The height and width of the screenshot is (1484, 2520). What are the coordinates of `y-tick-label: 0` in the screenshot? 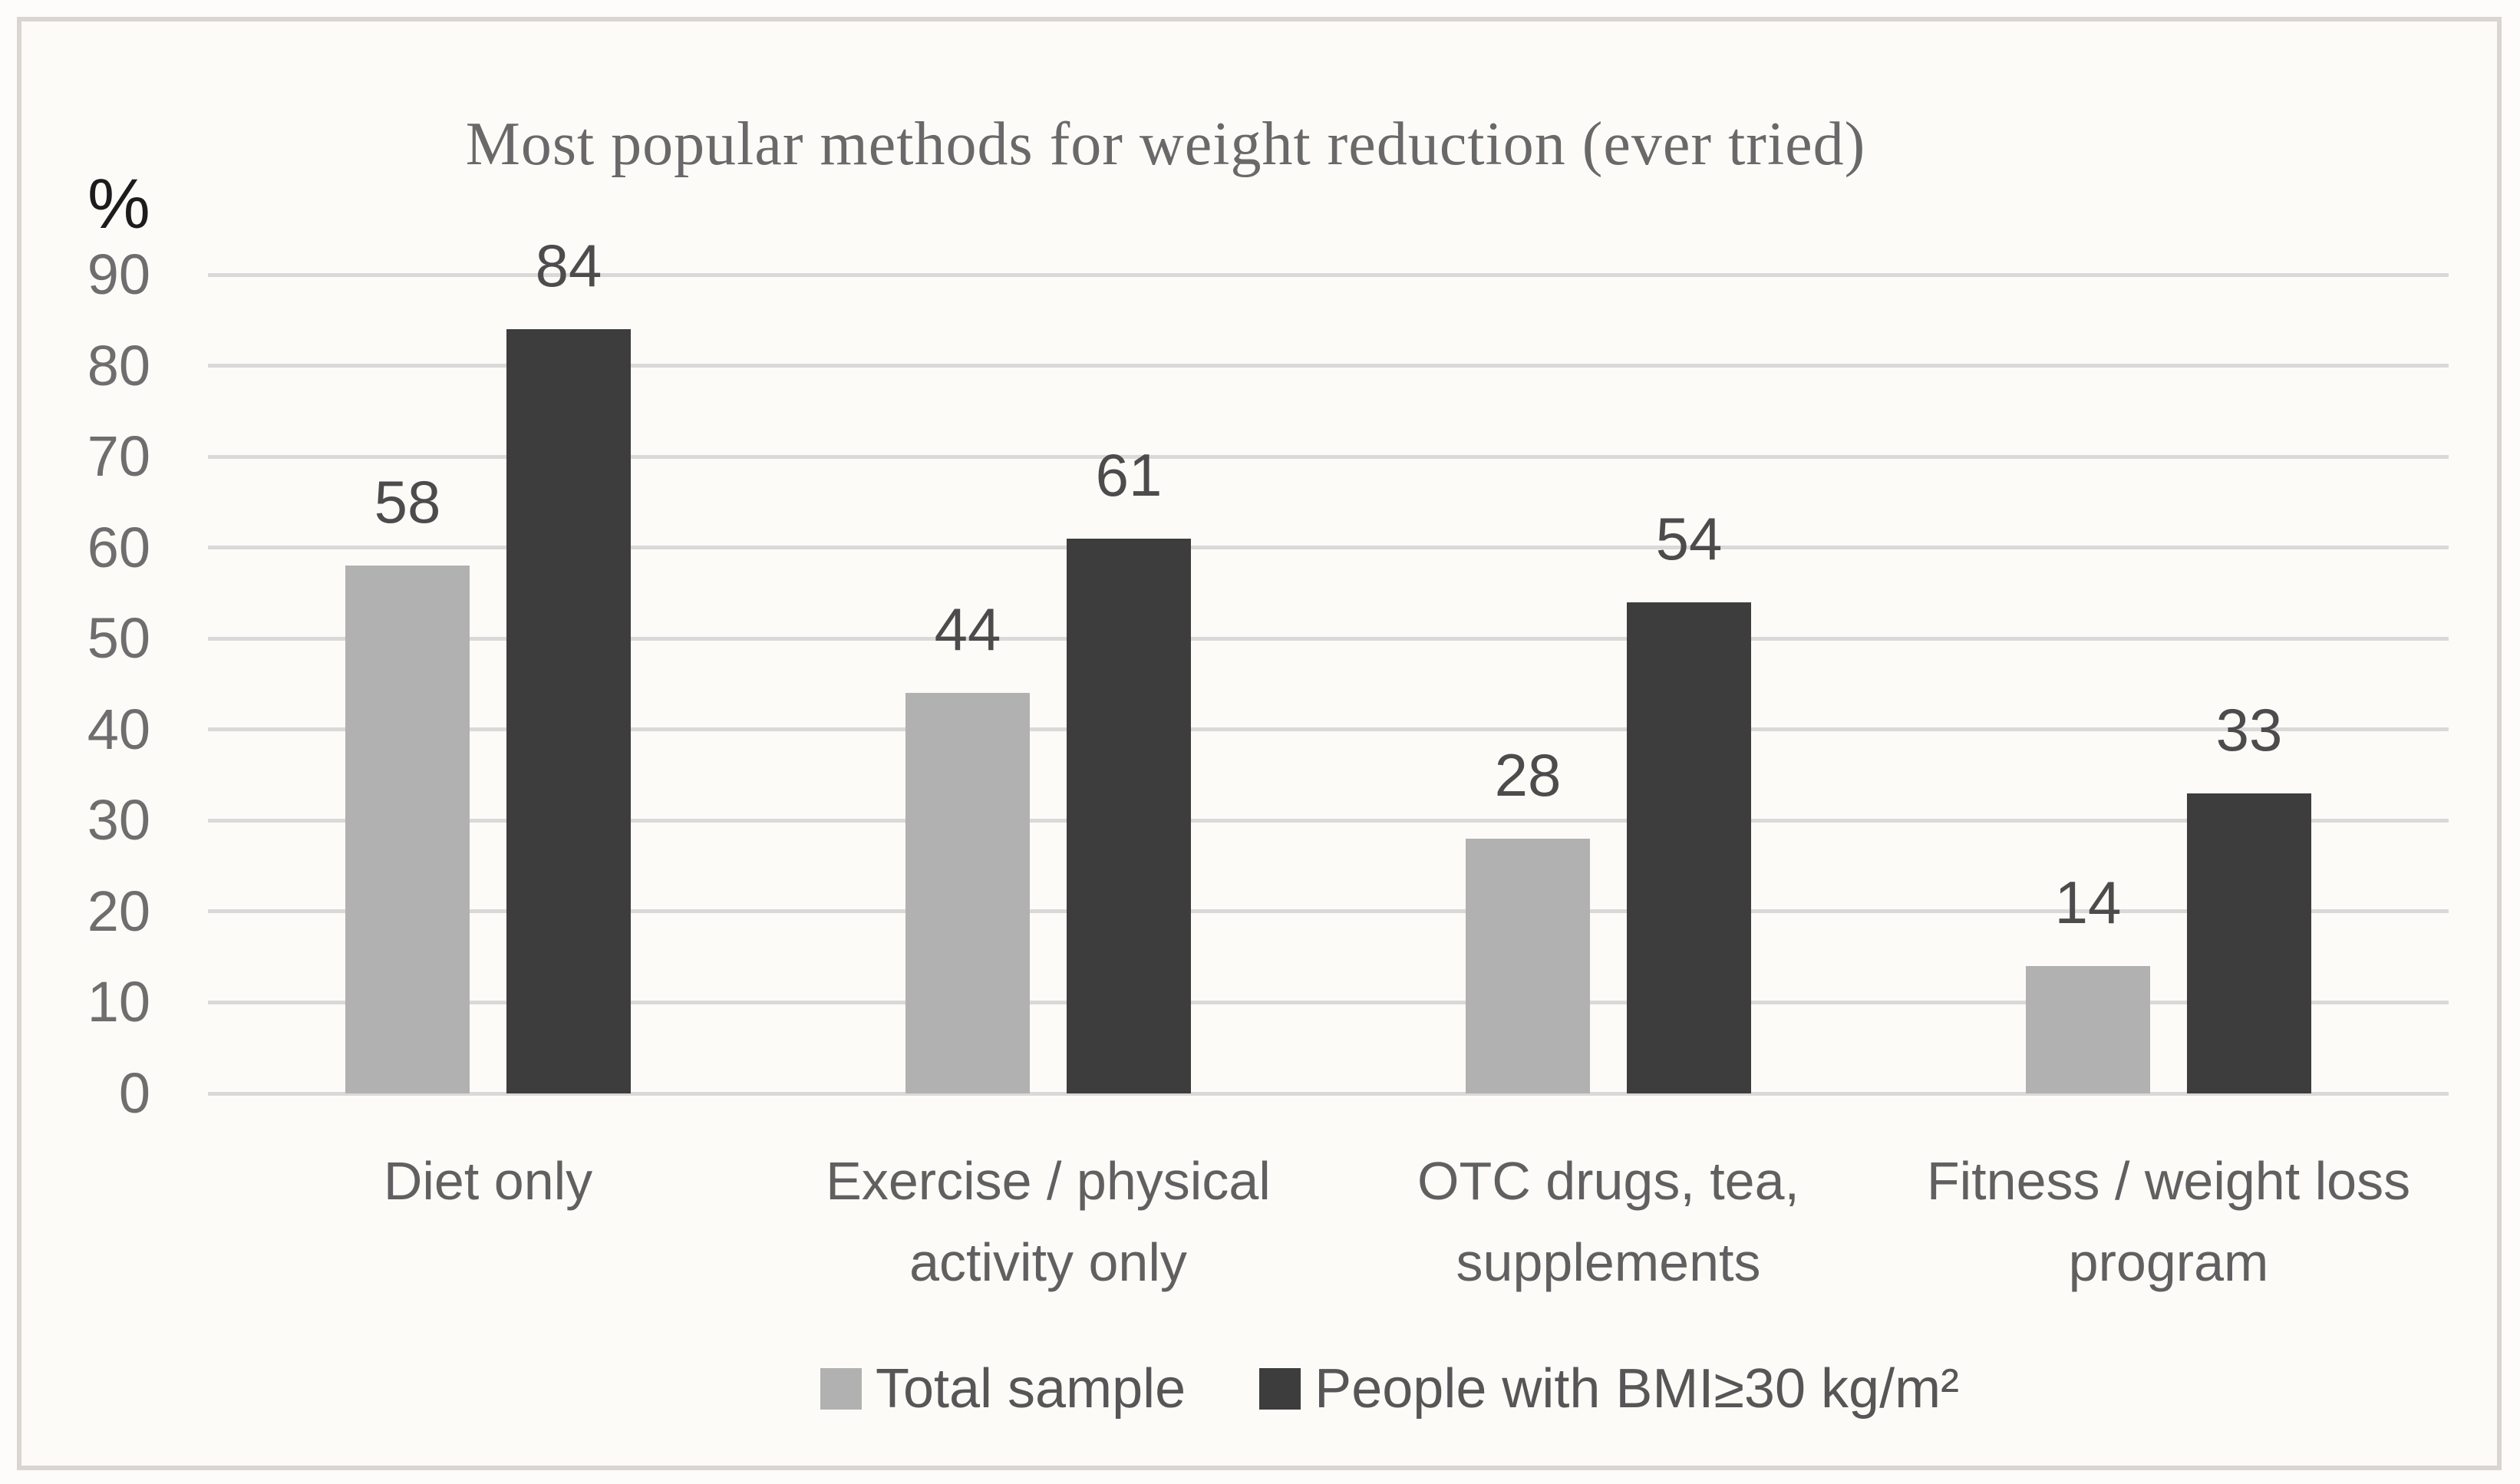 It's located at (134, 1093).